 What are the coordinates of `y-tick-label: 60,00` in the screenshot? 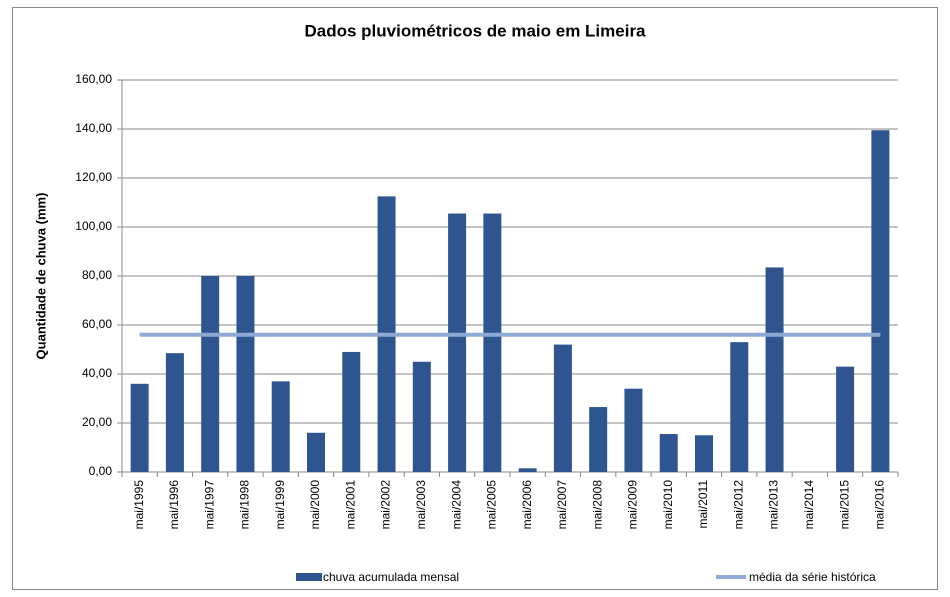 It's located at (97, 324).